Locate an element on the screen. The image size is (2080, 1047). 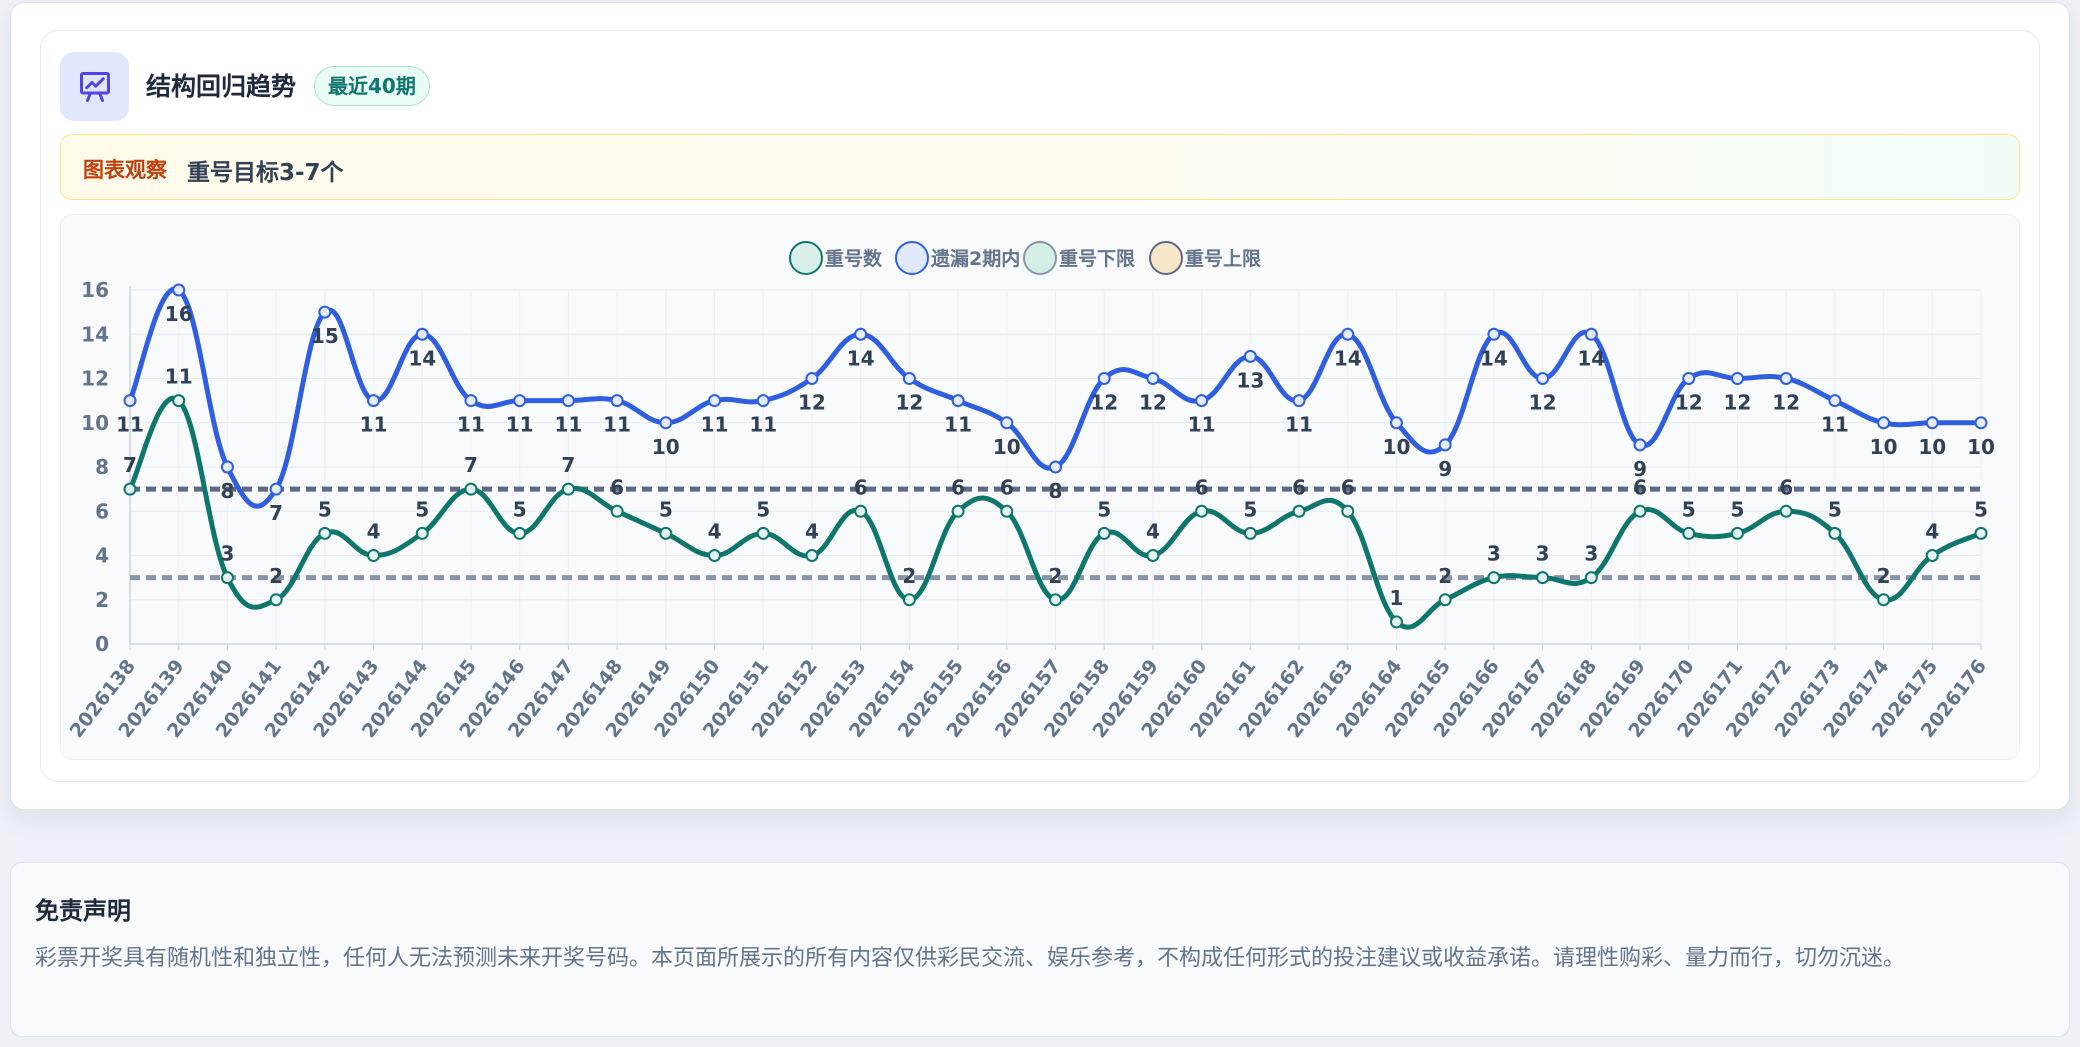
observation-label: 图表观察 is located at coordinates (125, 170).